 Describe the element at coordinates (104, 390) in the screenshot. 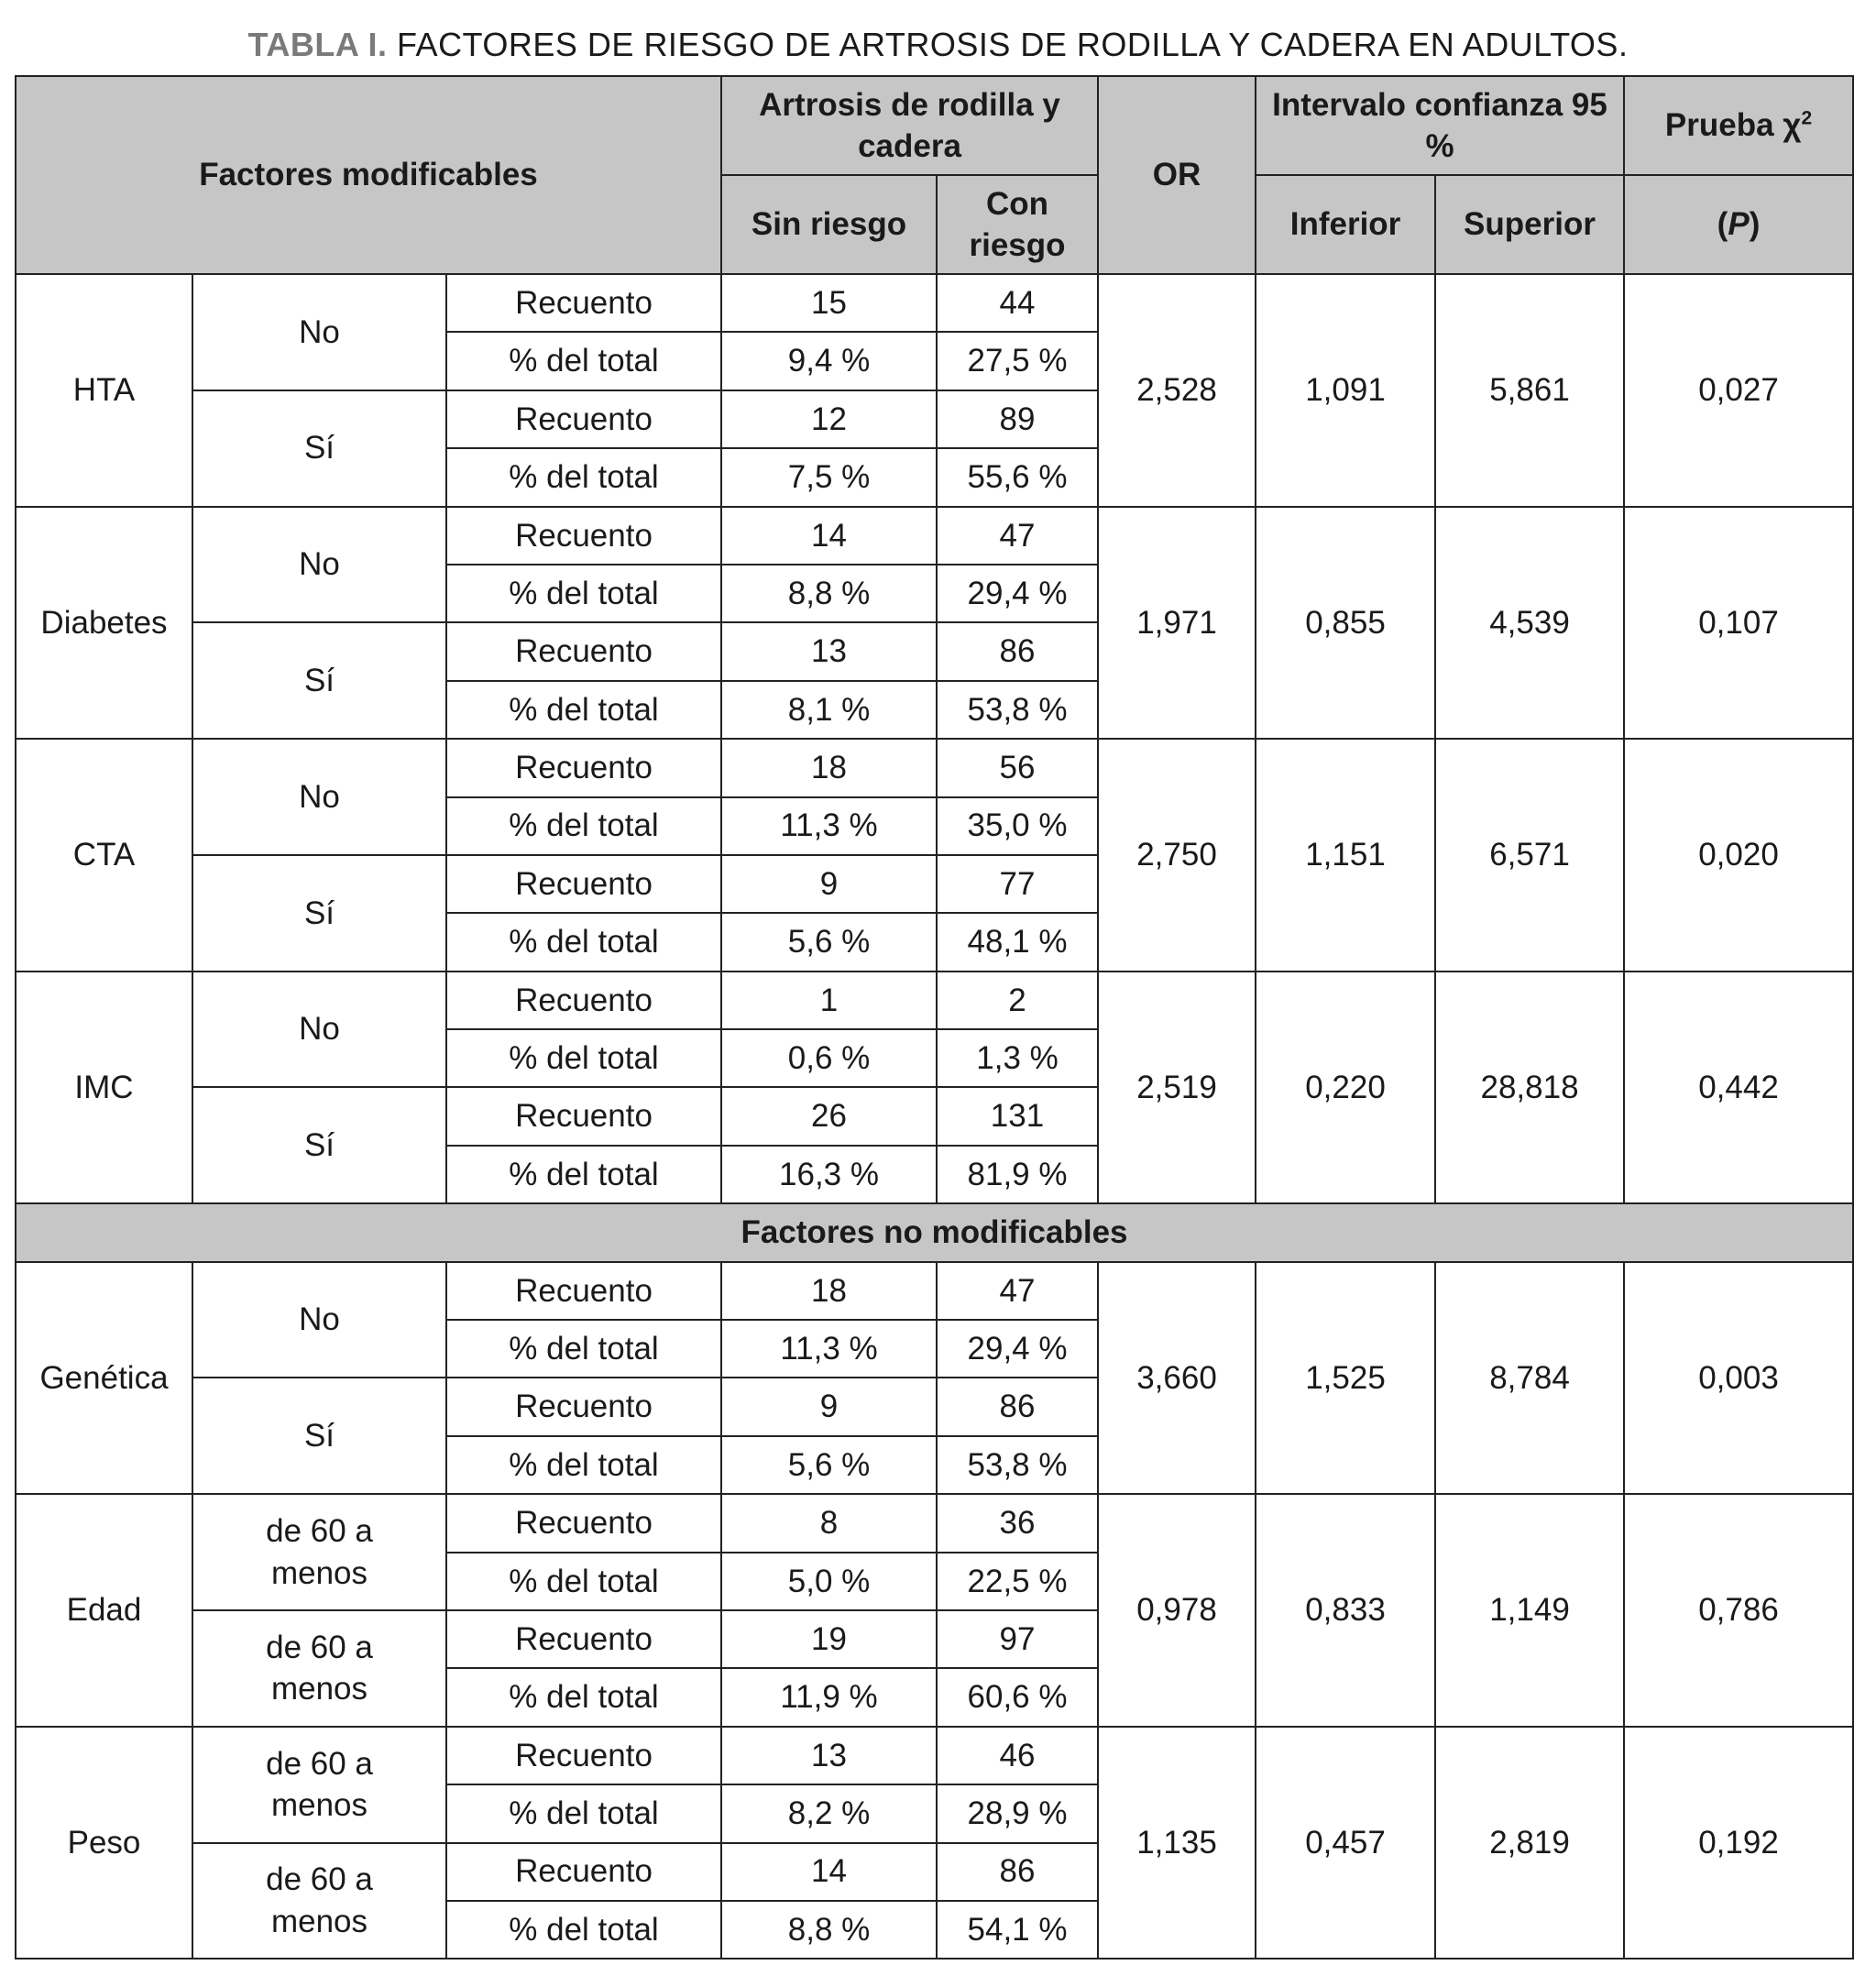

I see `factor-name: HTA` at that location.